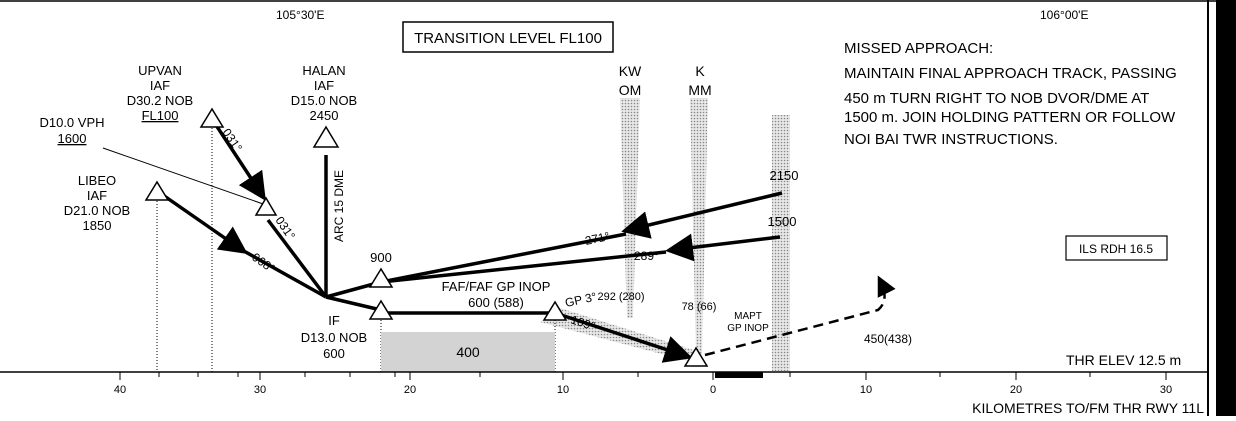 This screenshot has height=421, width=1236. Describe the element at coordinates (160, 70) in the screenshot. I see `upvan-name: UPVAN` at that location.